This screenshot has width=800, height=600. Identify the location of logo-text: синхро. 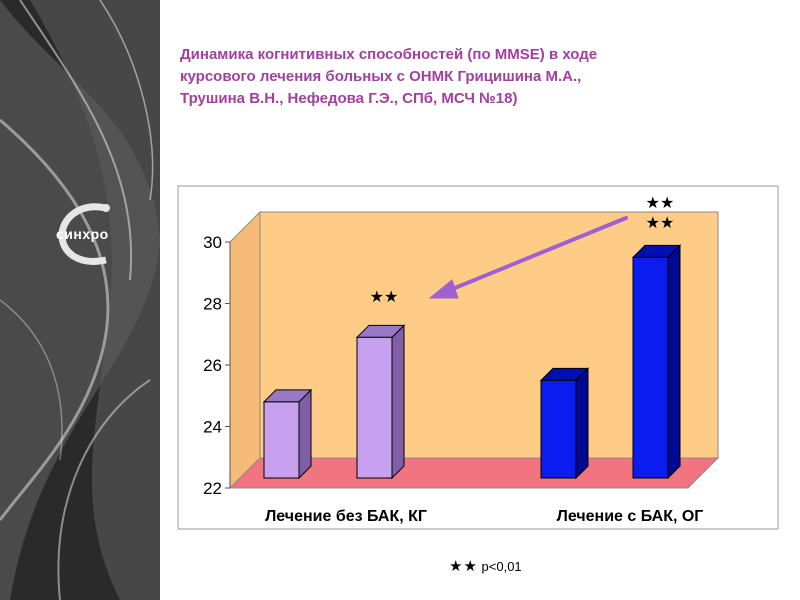
(82, 234).